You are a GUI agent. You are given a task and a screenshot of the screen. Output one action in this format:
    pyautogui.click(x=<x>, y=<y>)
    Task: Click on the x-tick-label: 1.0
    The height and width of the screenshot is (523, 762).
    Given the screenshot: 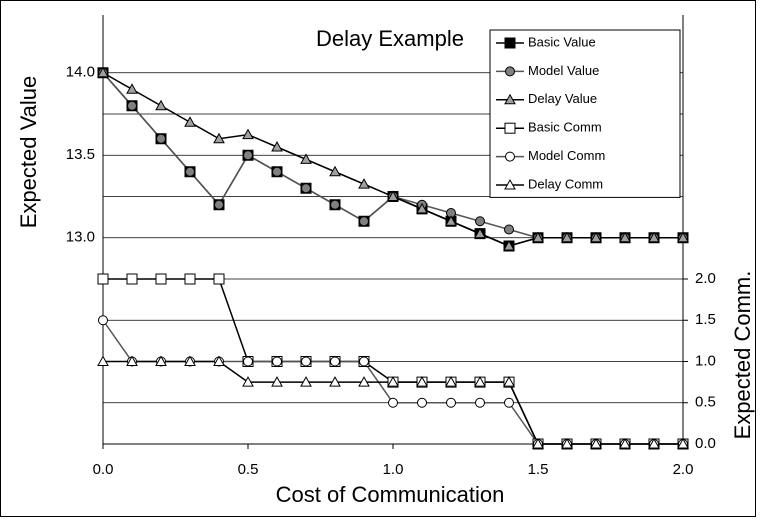 What is the action you would take?
    pyautogui.click(x=393, y=469)
    